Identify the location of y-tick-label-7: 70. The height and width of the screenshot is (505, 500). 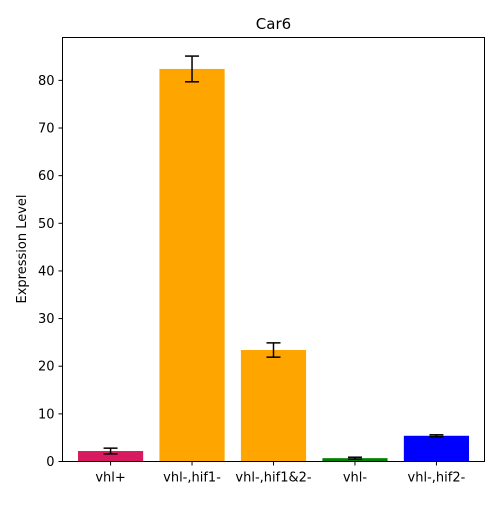
(46, 129).